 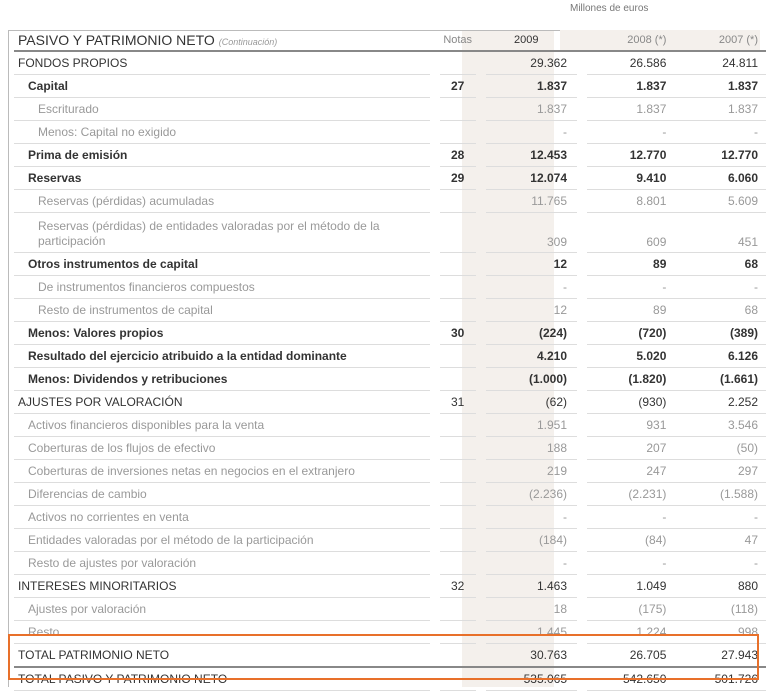 I want to click on row-label: FONDOS PROPIOS, so click(x=222, y=63).